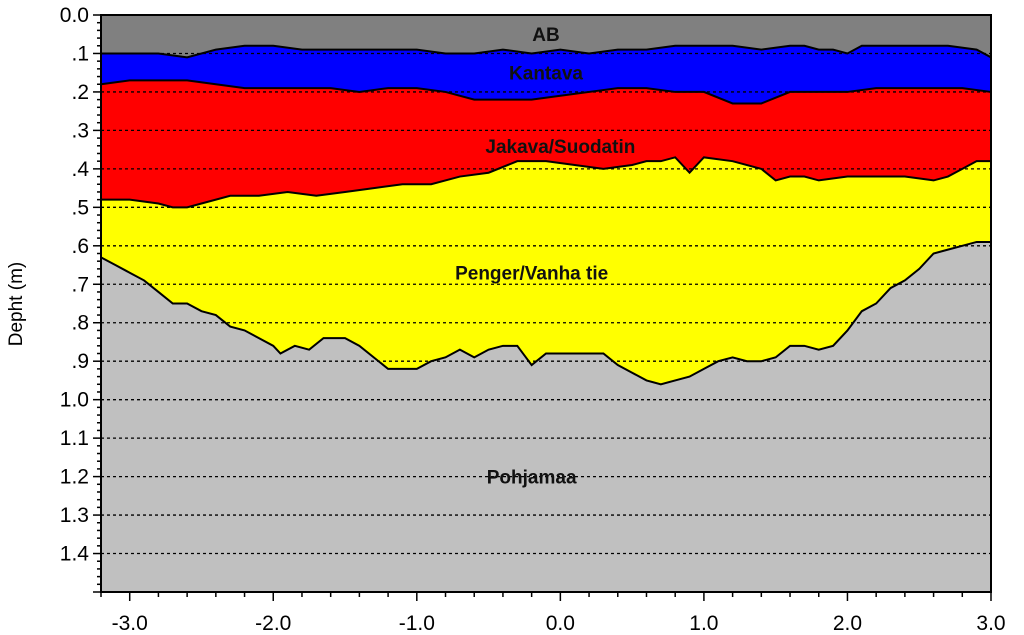 The image size is (1024, 635). What do you see at coordinates (80, 284) in the screenshot?
I see `y-tick-label: .7` at bounding box center [80, 284].